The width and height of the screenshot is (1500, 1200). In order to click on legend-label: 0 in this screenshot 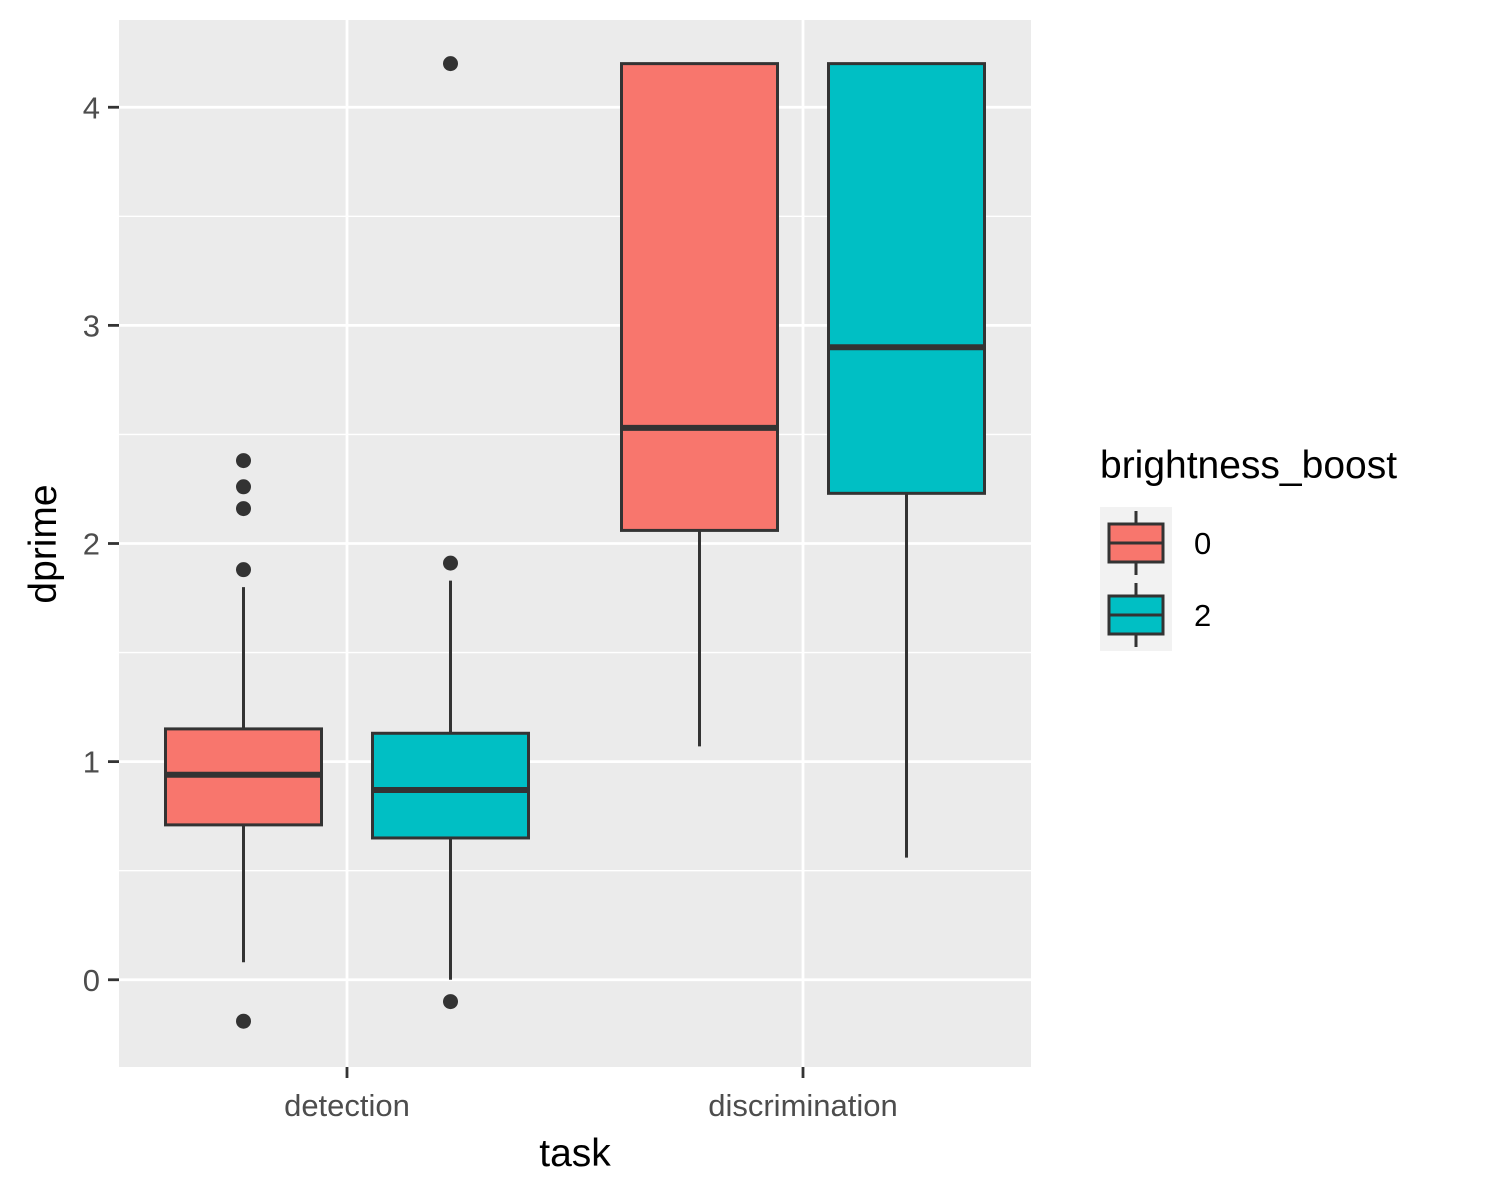, I will do `click(1202, 543)`.